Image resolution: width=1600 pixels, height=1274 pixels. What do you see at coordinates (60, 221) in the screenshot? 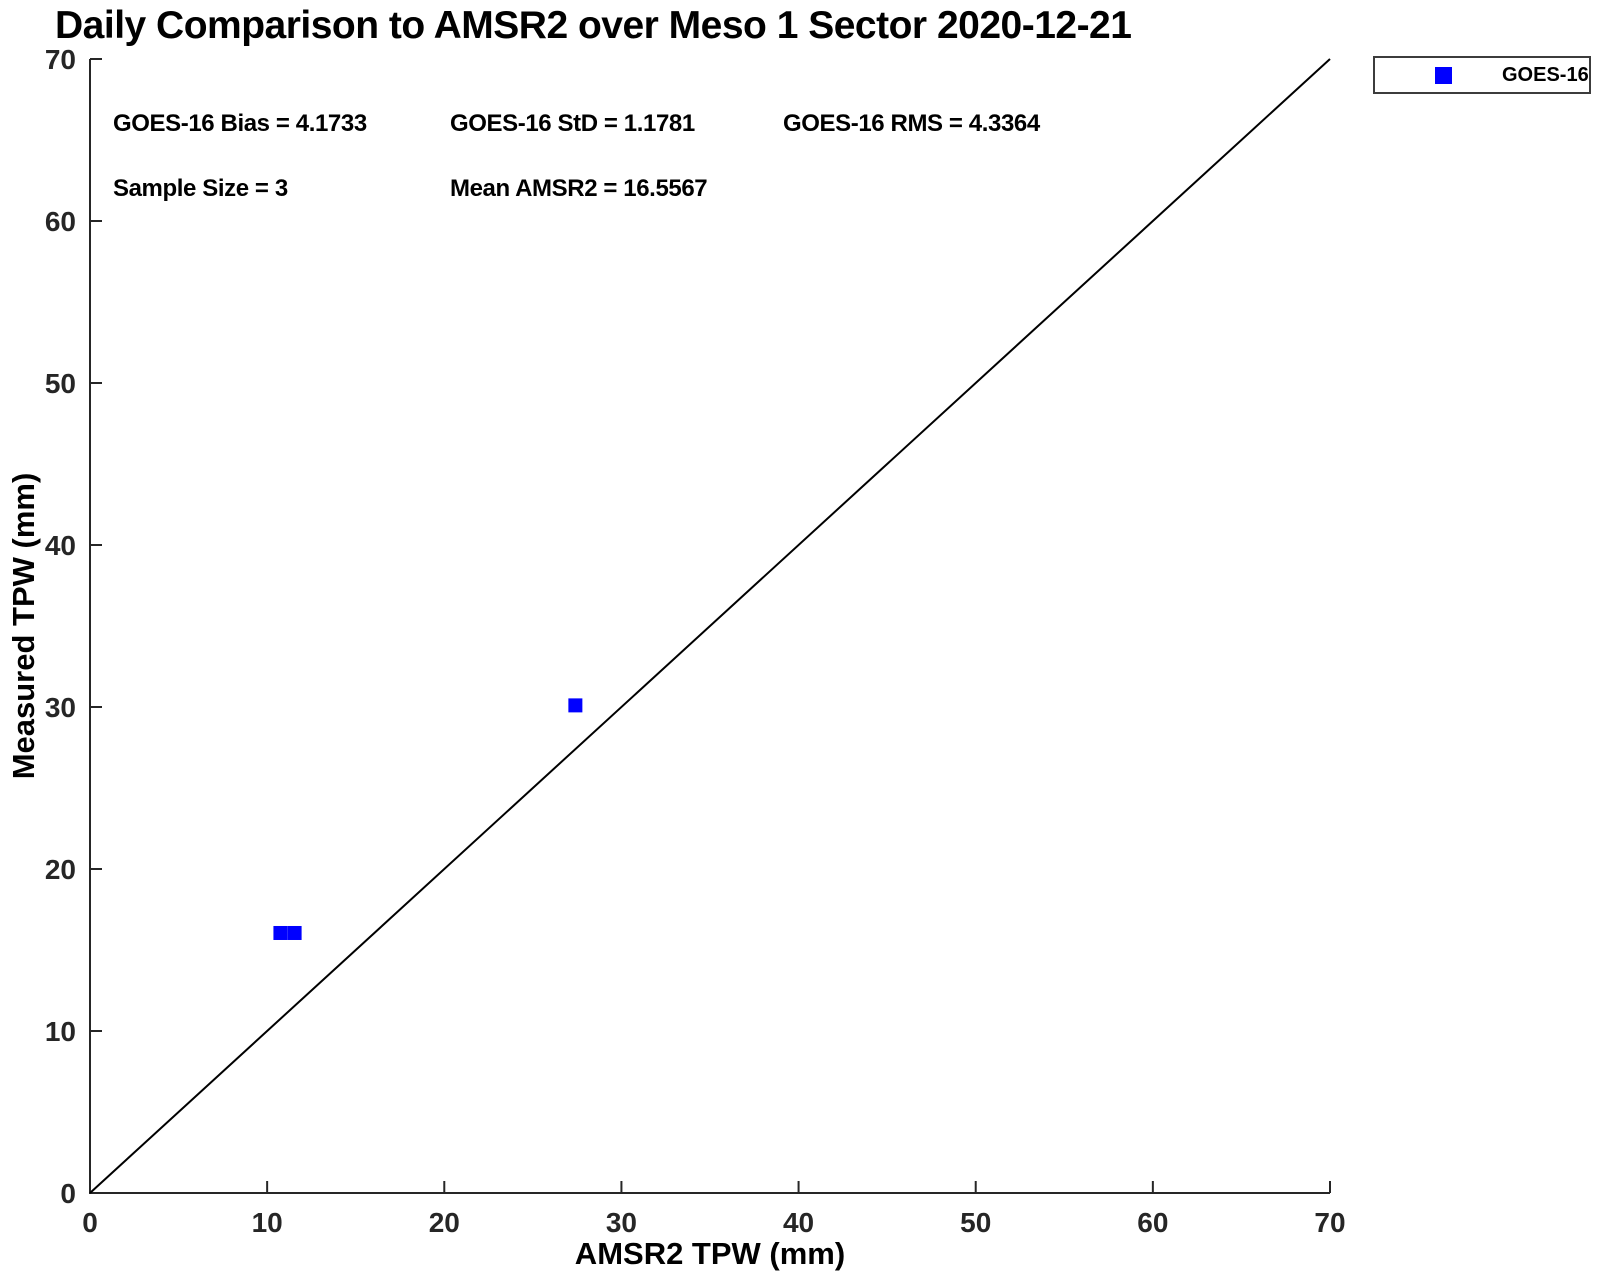
I see `y-tick-label: 60` at bounding box center [60, 221].